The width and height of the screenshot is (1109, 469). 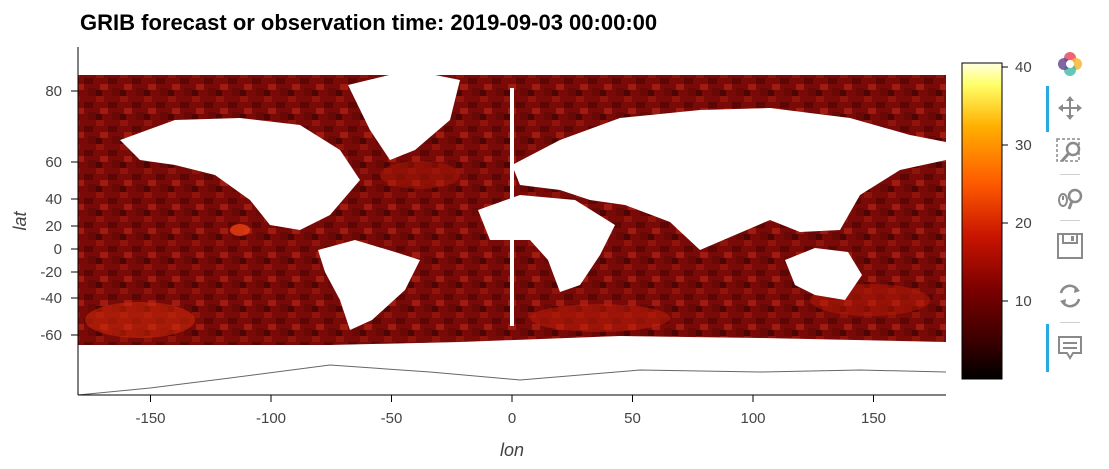 What do you see at coordinates (873, 418) in the screenshot?
I see `x-tick-label: 150` at bounding box center [873, 418].